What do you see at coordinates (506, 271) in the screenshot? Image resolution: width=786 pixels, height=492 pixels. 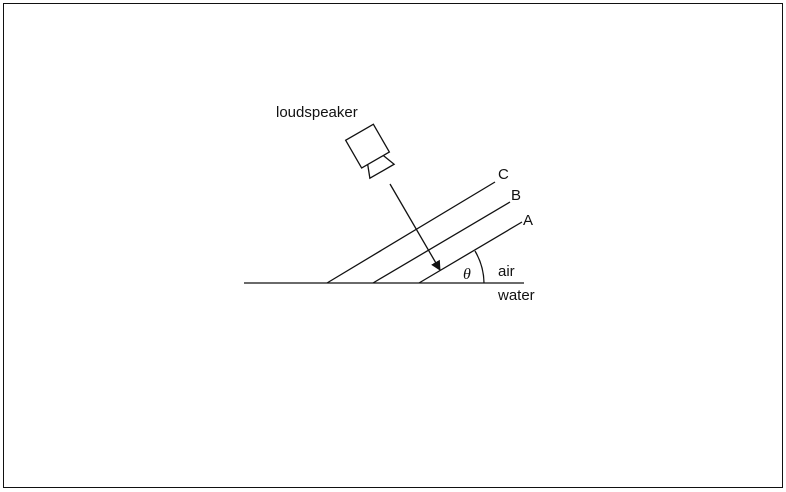 I see `air-label: air` at bounding box center [506, 271].